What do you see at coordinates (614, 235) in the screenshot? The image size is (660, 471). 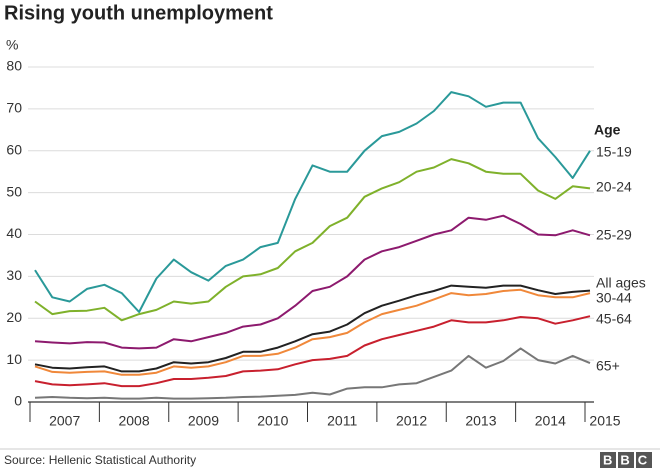 I see `legend-label: 25-29` at bounding box center [614, 235].